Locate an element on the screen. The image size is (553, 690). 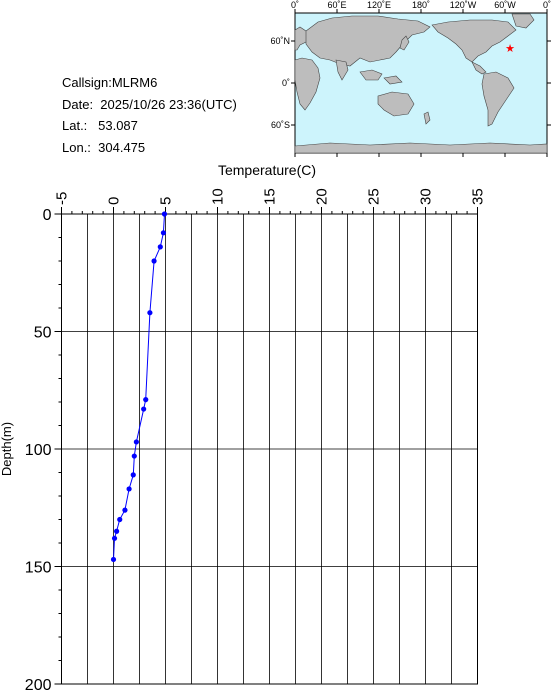
lon-text: Lon.: 304.475 is located at coordinates (104, 147).